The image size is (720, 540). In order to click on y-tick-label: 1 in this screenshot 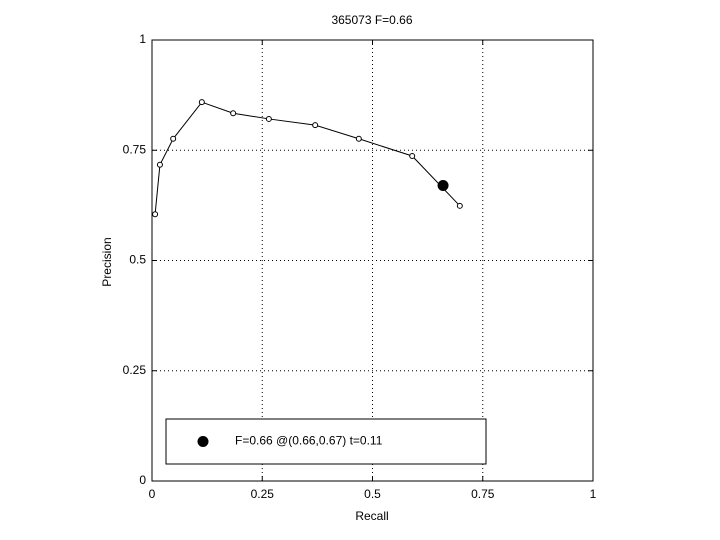, I will do `click(142, 39)`.